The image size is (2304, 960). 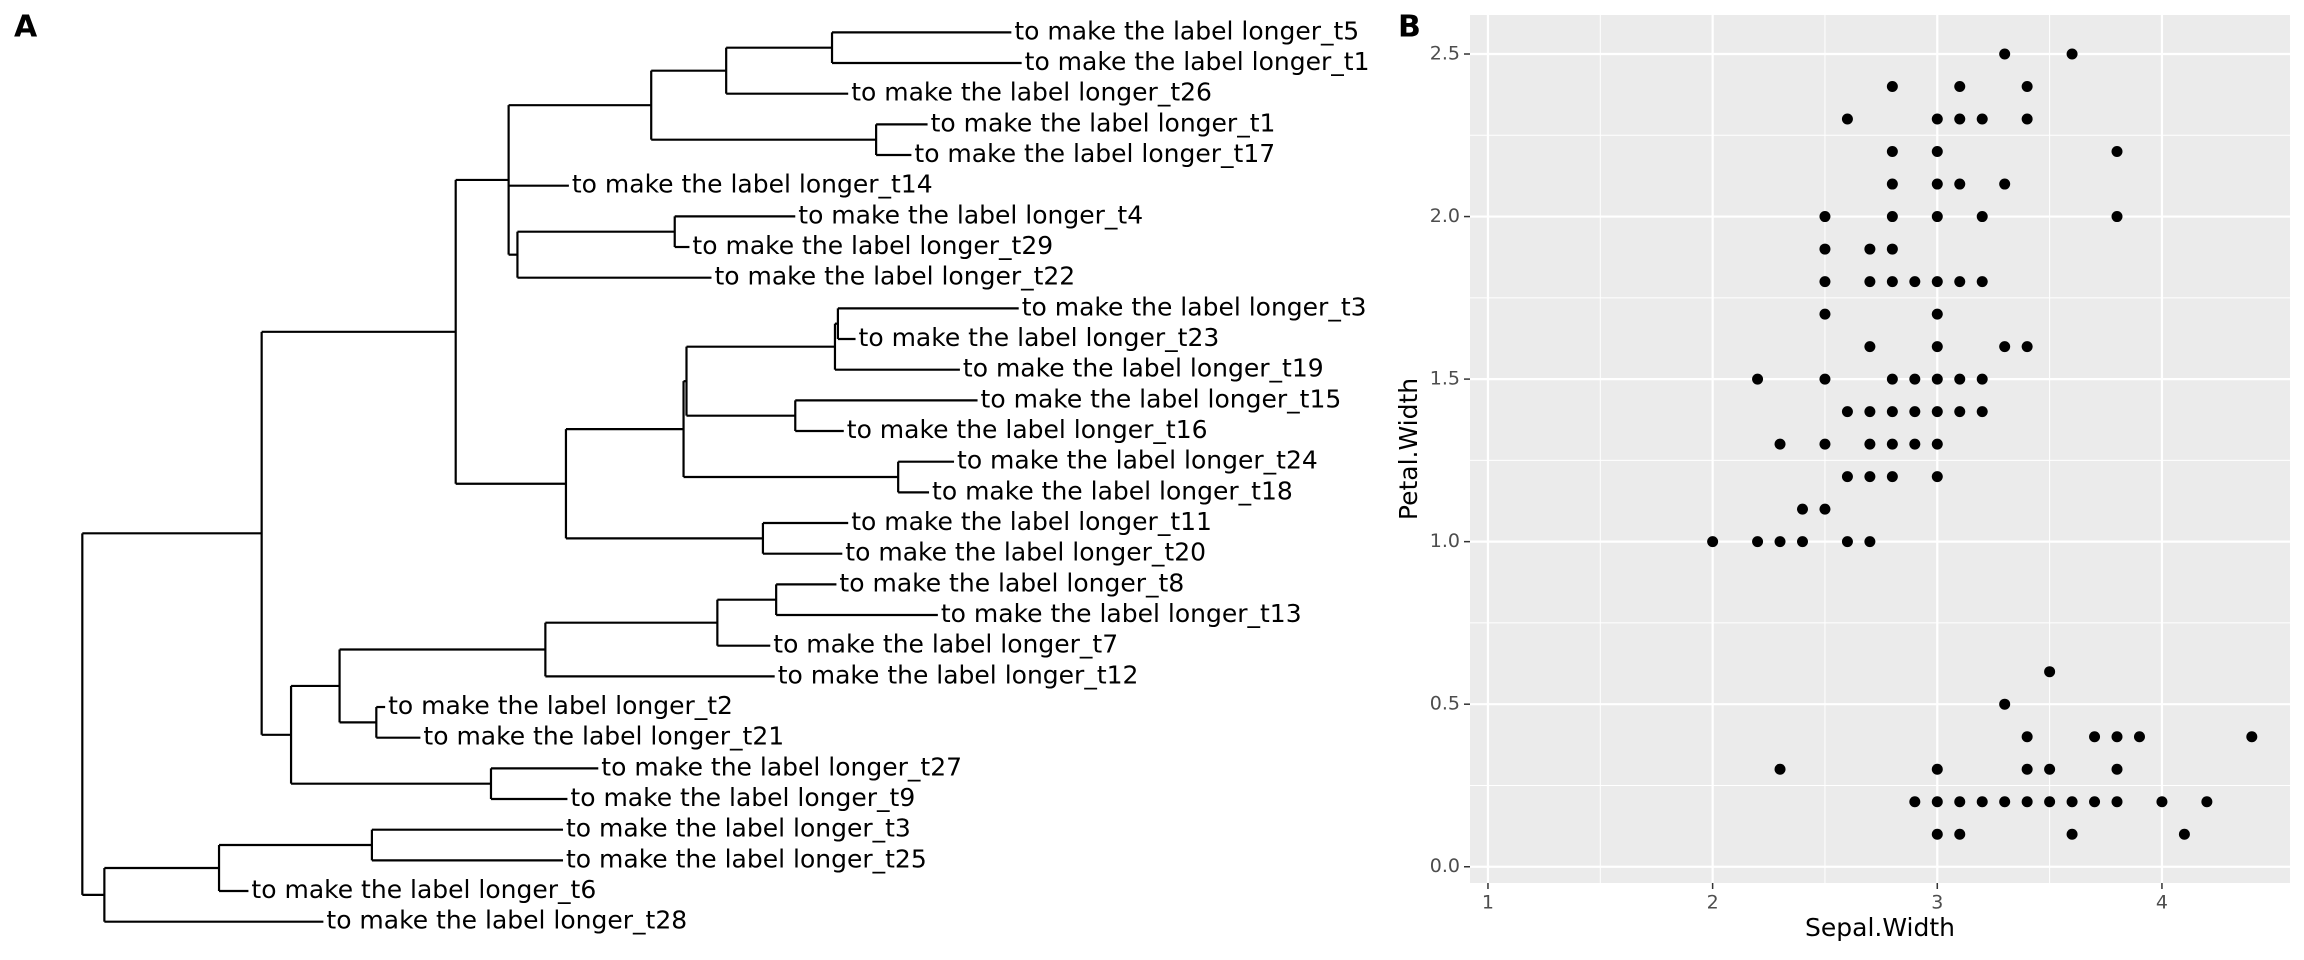 What do you see at coordinates (970, 214) in the screenshot?
I see `tip-label: to make the label longer_t4` at bounding box center [970, 214].